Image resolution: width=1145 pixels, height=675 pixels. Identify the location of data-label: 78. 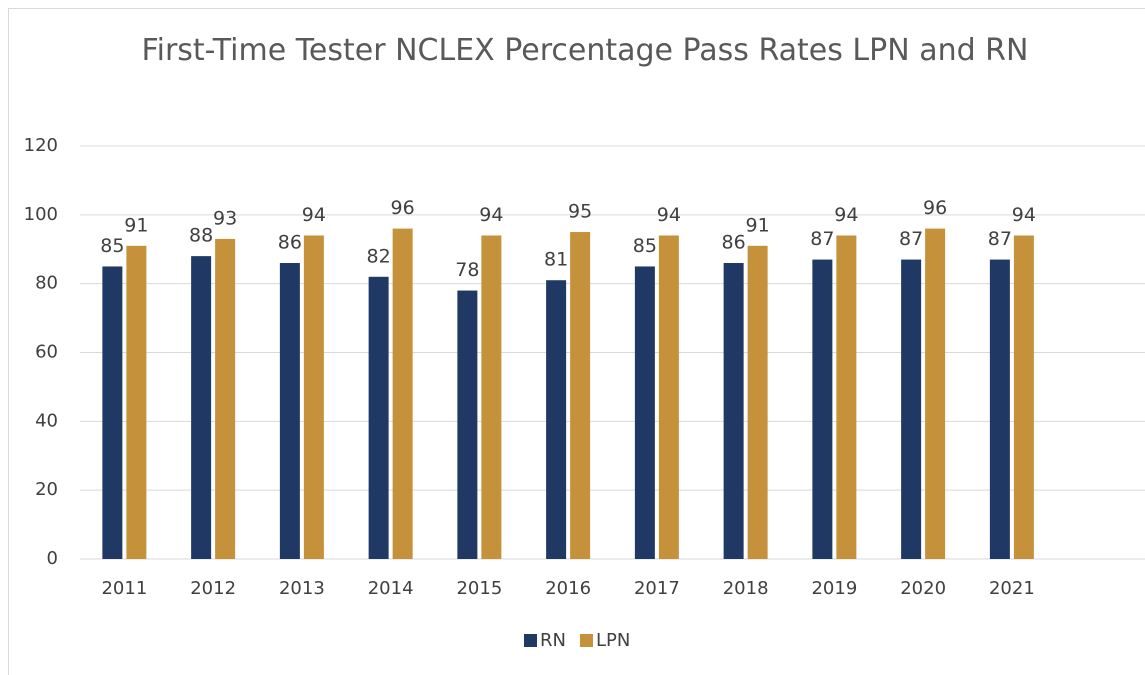
(467, 270).